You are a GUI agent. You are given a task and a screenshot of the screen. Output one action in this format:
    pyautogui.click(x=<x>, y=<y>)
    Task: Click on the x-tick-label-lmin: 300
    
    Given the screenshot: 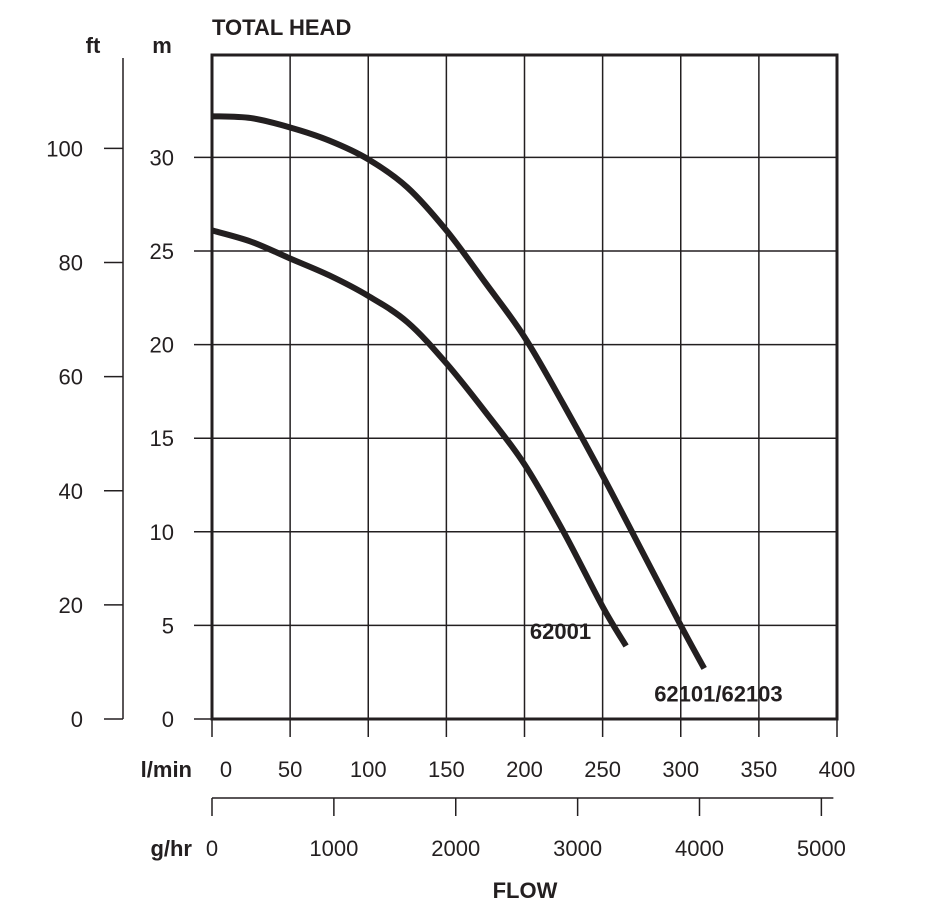 What is the action you would take?
    pyautogui.click(x=680, y=769)
    